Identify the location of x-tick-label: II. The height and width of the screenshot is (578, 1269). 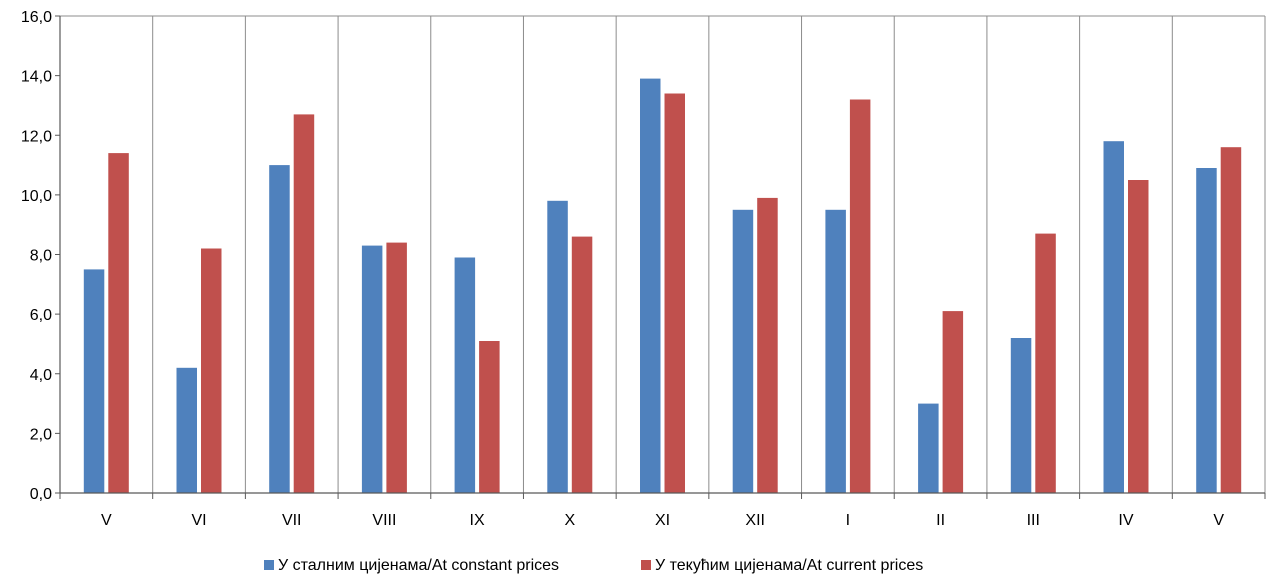
(940, 520).